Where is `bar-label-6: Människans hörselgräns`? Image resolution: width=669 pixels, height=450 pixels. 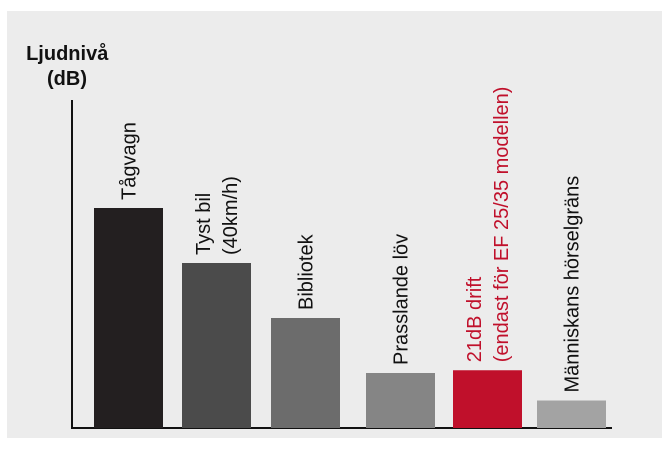
bar-label-6: Människans hörselgräns is located at coordinates (573, 284).